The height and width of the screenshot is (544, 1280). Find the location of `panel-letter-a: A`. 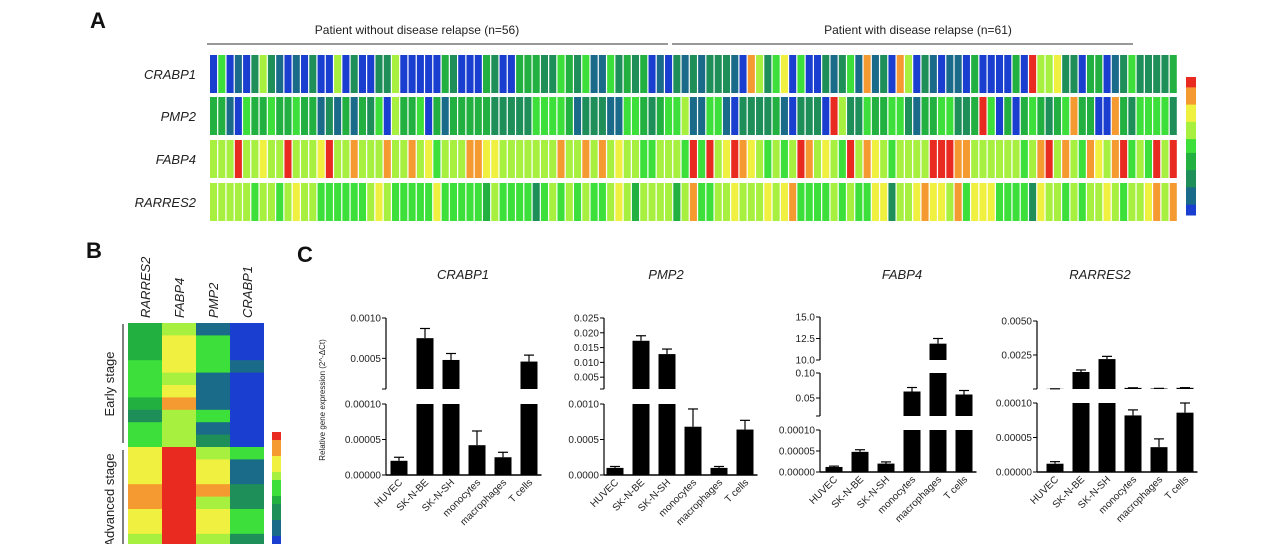

panel-letter-a: A is located at coordinates (98, 20).